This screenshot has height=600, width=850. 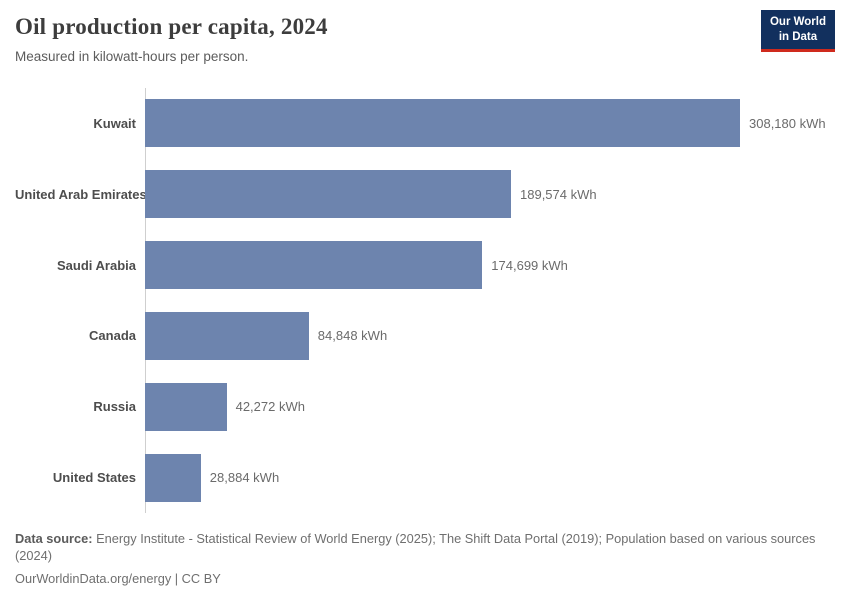 I want to click on bar-row: Kuwait 308,180 kWh, so click(x=425, y=123).